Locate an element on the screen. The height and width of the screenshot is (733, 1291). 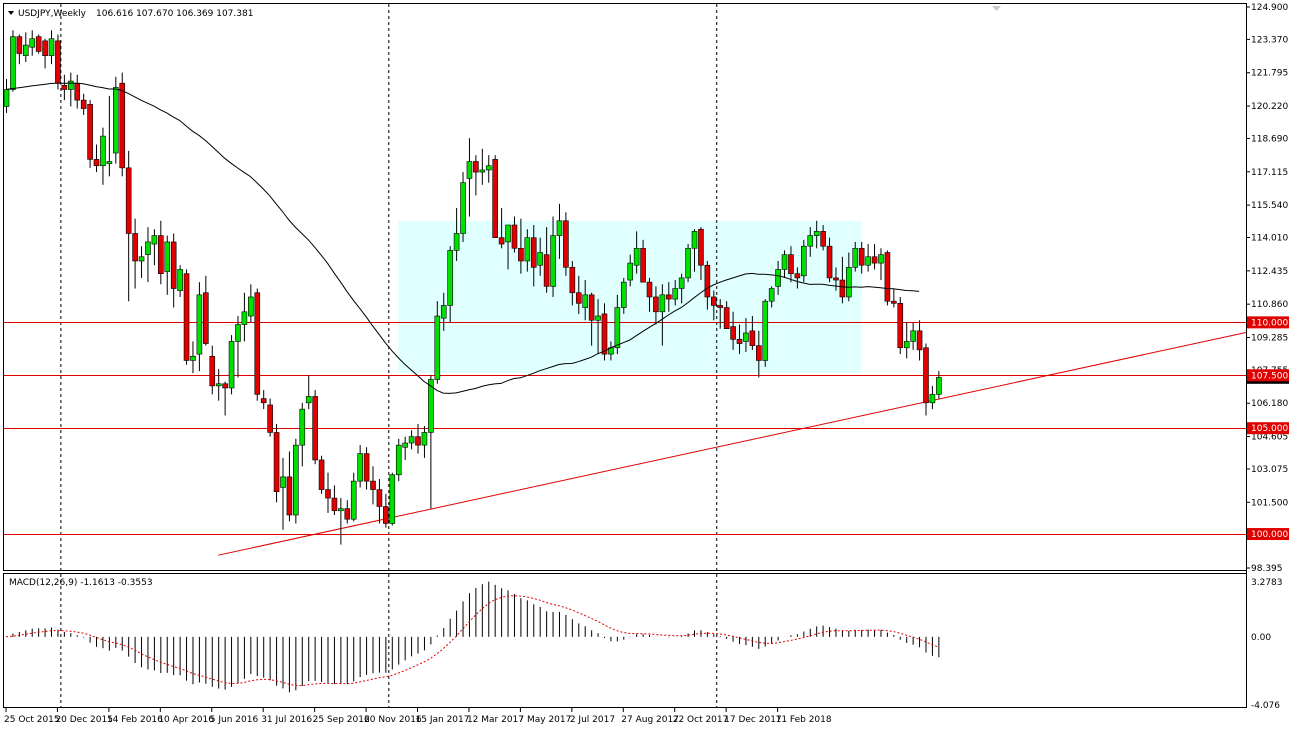
consolidation-range-box is located at coordinates (630, 297).